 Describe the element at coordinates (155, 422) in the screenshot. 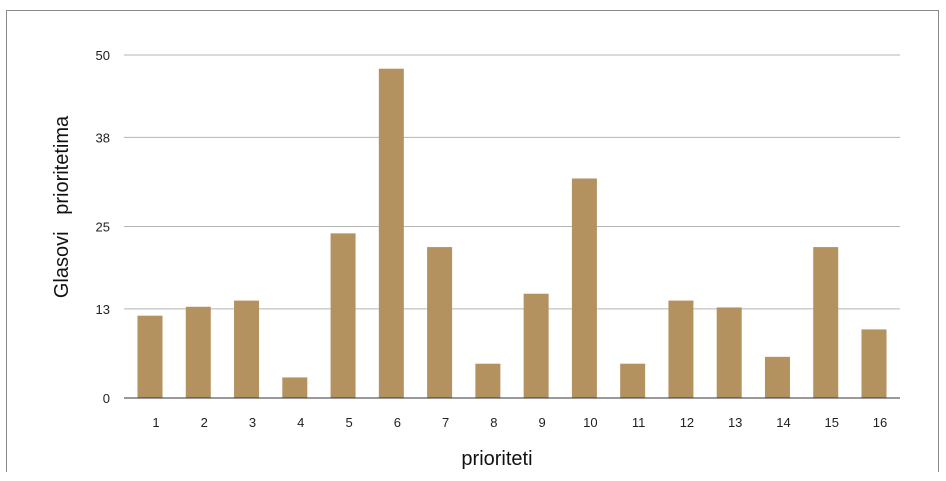

I see `x-tick-label: 1` at that location.